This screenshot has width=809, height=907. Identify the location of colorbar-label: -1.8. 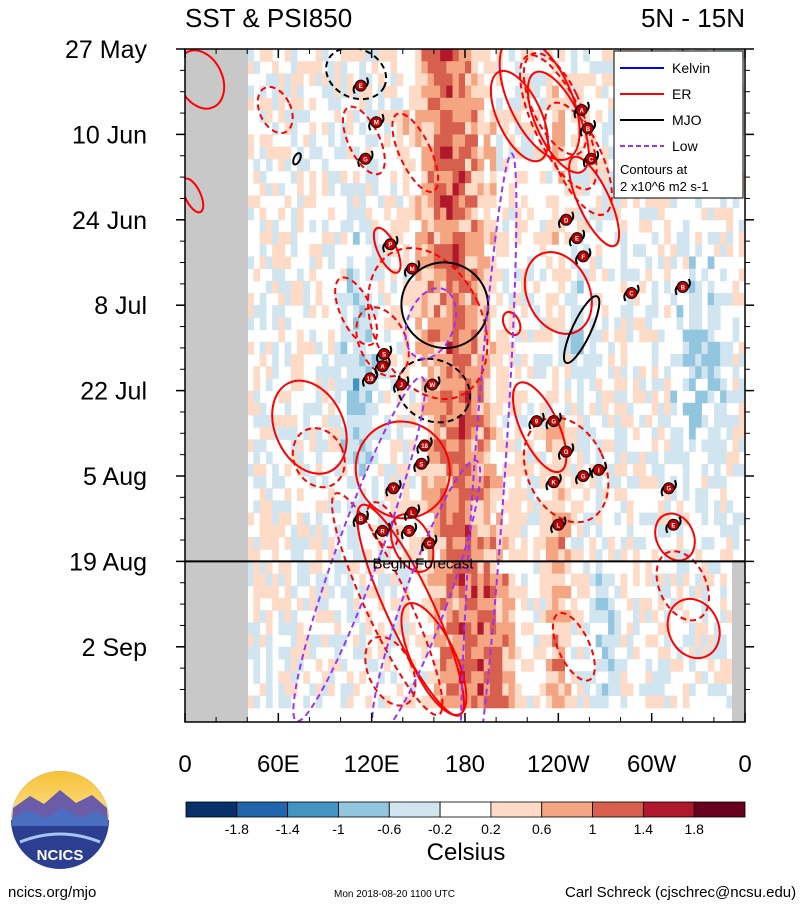
(237, 829).